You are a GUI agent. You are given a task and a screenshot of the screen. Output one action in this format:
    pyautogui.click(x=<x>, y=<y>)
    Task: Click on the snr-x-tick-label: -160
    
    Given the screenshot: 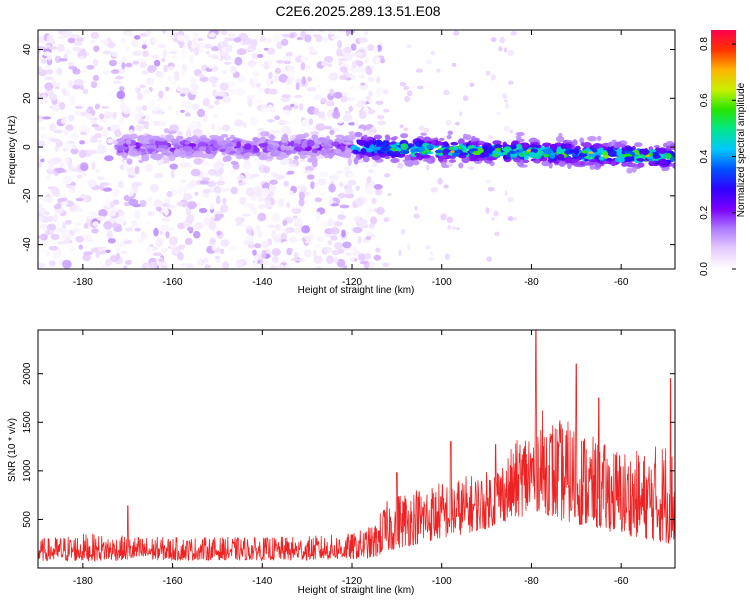 What is the action you would take?
    pyautogui.click(x=173, y=581)
    